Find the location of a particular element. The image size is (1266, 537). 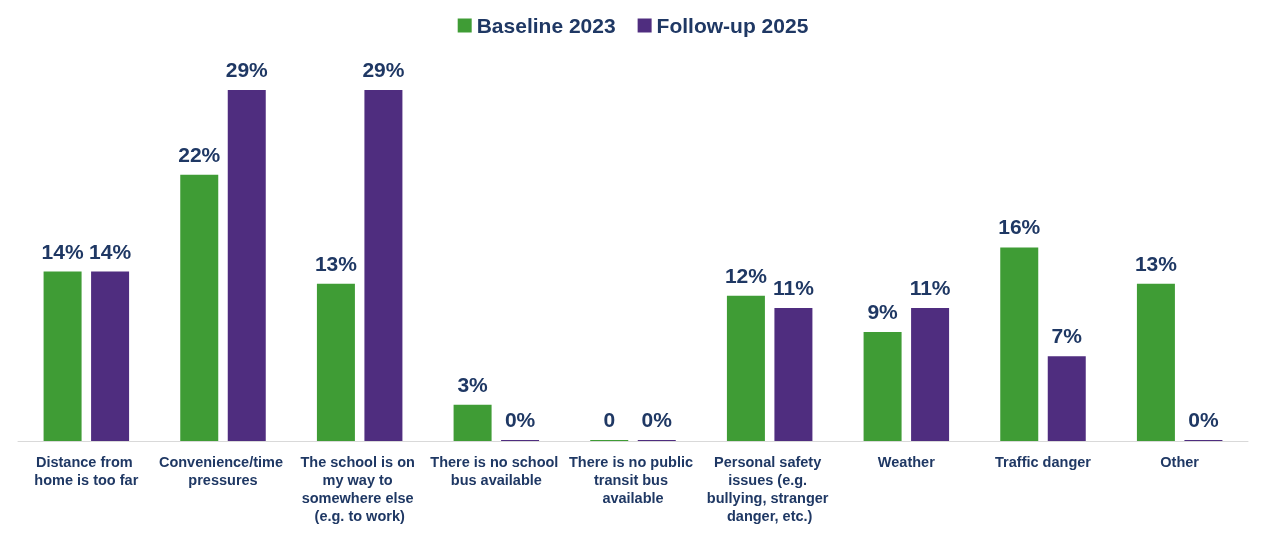

data-label: 9% is located at coordinates (883, 312).